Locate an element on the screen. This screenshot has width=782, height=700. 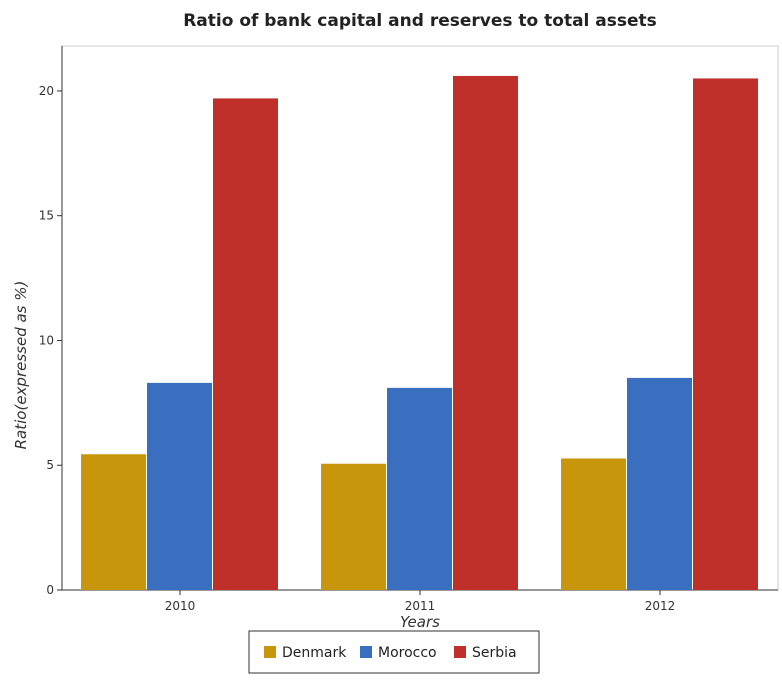
x-axis-label: Years is located at coordinates (420, 622).